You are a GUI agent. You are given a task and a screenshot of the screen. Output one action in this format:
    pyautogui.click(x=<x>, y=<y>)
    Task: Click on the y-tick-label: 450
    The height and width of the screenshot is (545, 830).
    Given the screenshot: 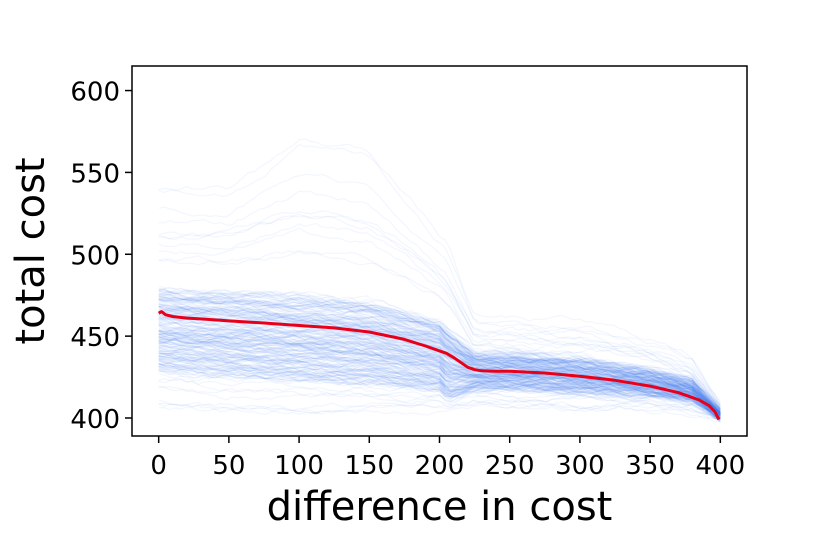 What is the action you would take?
    pyautogui.click(x=95, y=338)
    